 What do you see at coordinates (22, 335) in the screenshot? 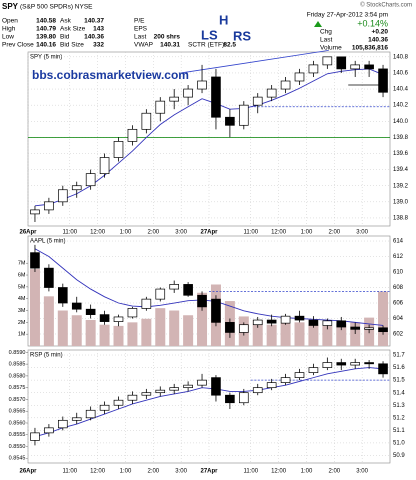
I see `y2-tick-label: 1M` at bounding box center [22, 335].